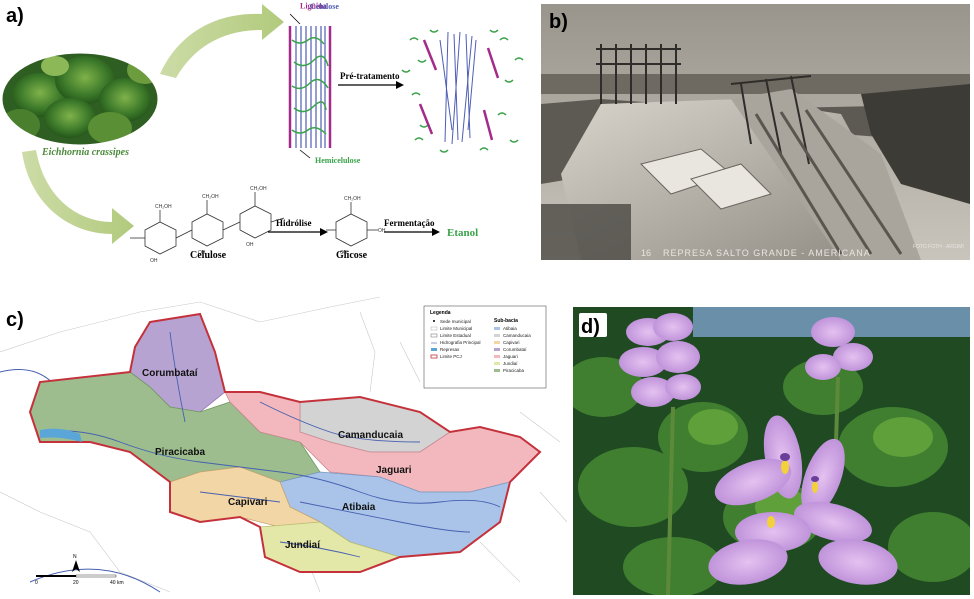  I want to click on svg-text: N, so click(75, 557).